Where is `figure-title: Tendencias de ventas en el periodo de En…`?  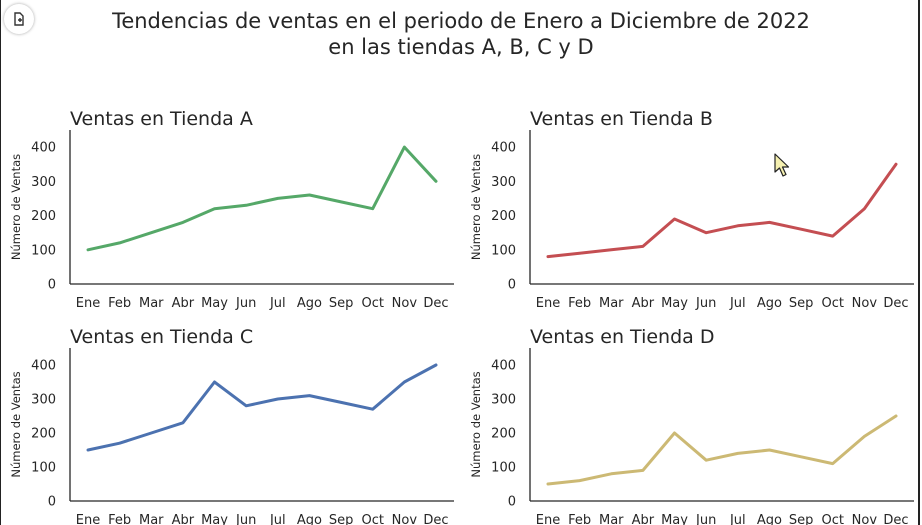 figure-title: Tendencias de ventas en el periodo de En… is located at coordinates (461, 34).